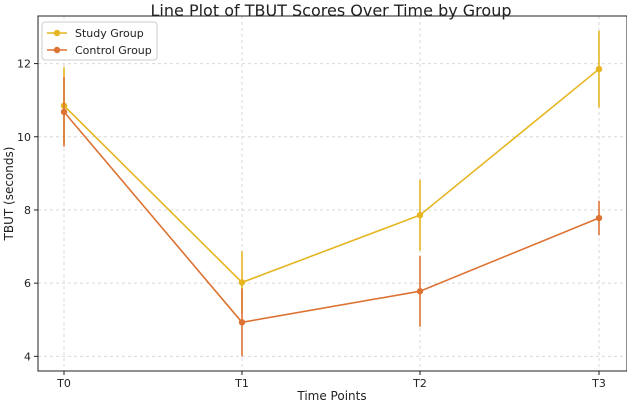 The image size is (627, 401). I want to click on x-tick-label: T1, so click(241, 383).